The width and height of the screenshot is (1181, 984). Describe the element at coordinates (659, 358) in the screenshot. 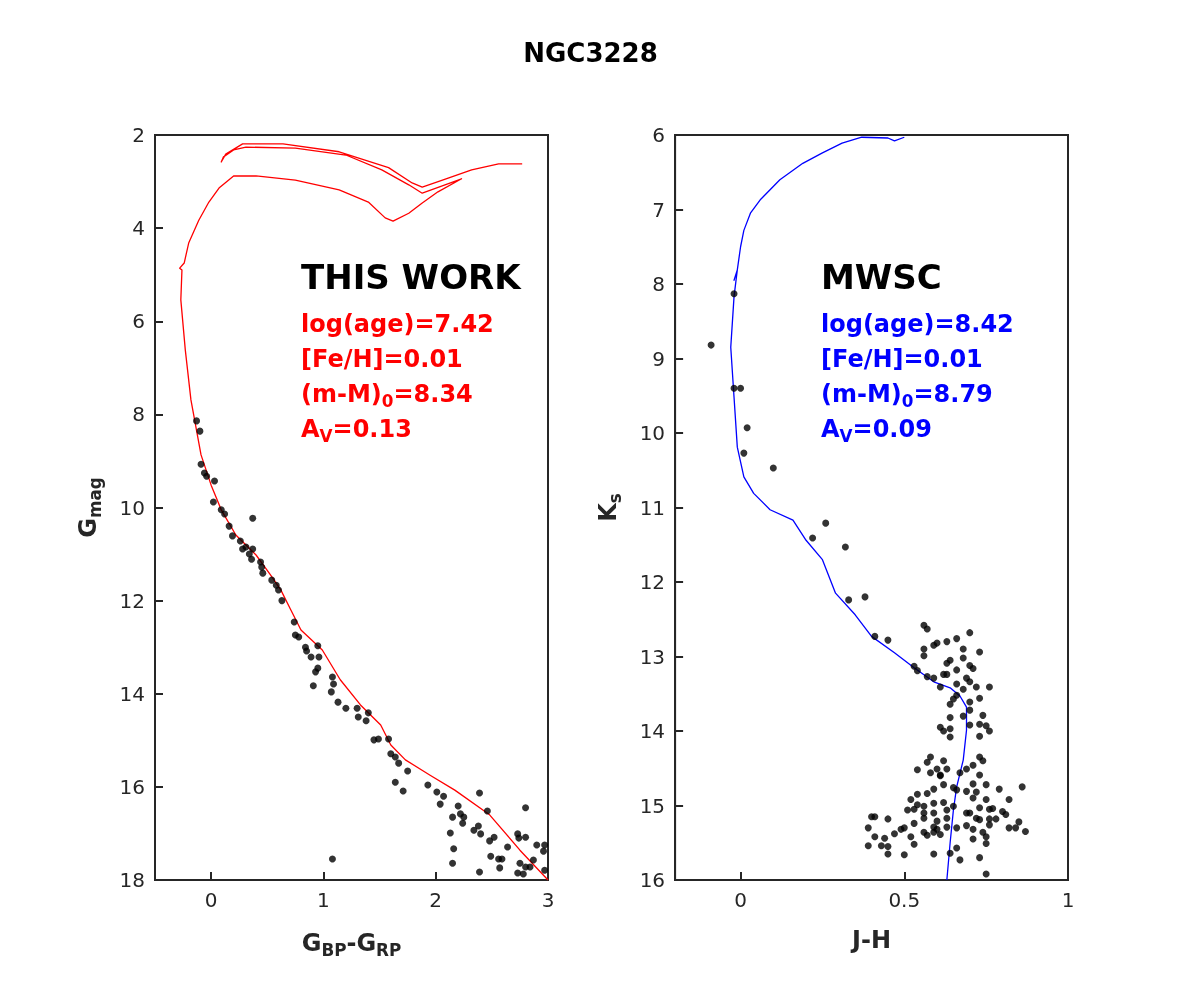

I see `y-tick-label: 9` at that location.